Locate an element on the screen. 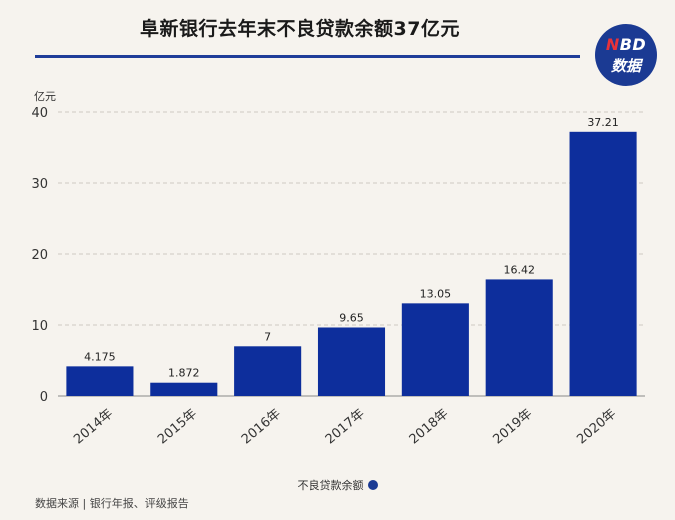 The width and height of the screenshot is (675, 520). nbd-logo: NBD 数据 is located at coordinates (626, 55).